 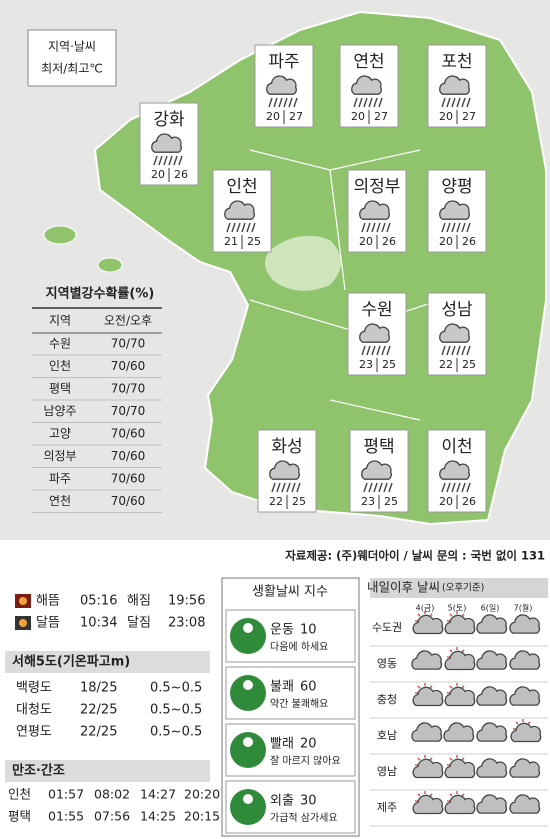 What do you see at coordinates (469, 116) in the screenshot?
I see `high-temp: 27` at bounding box center [469, 116].